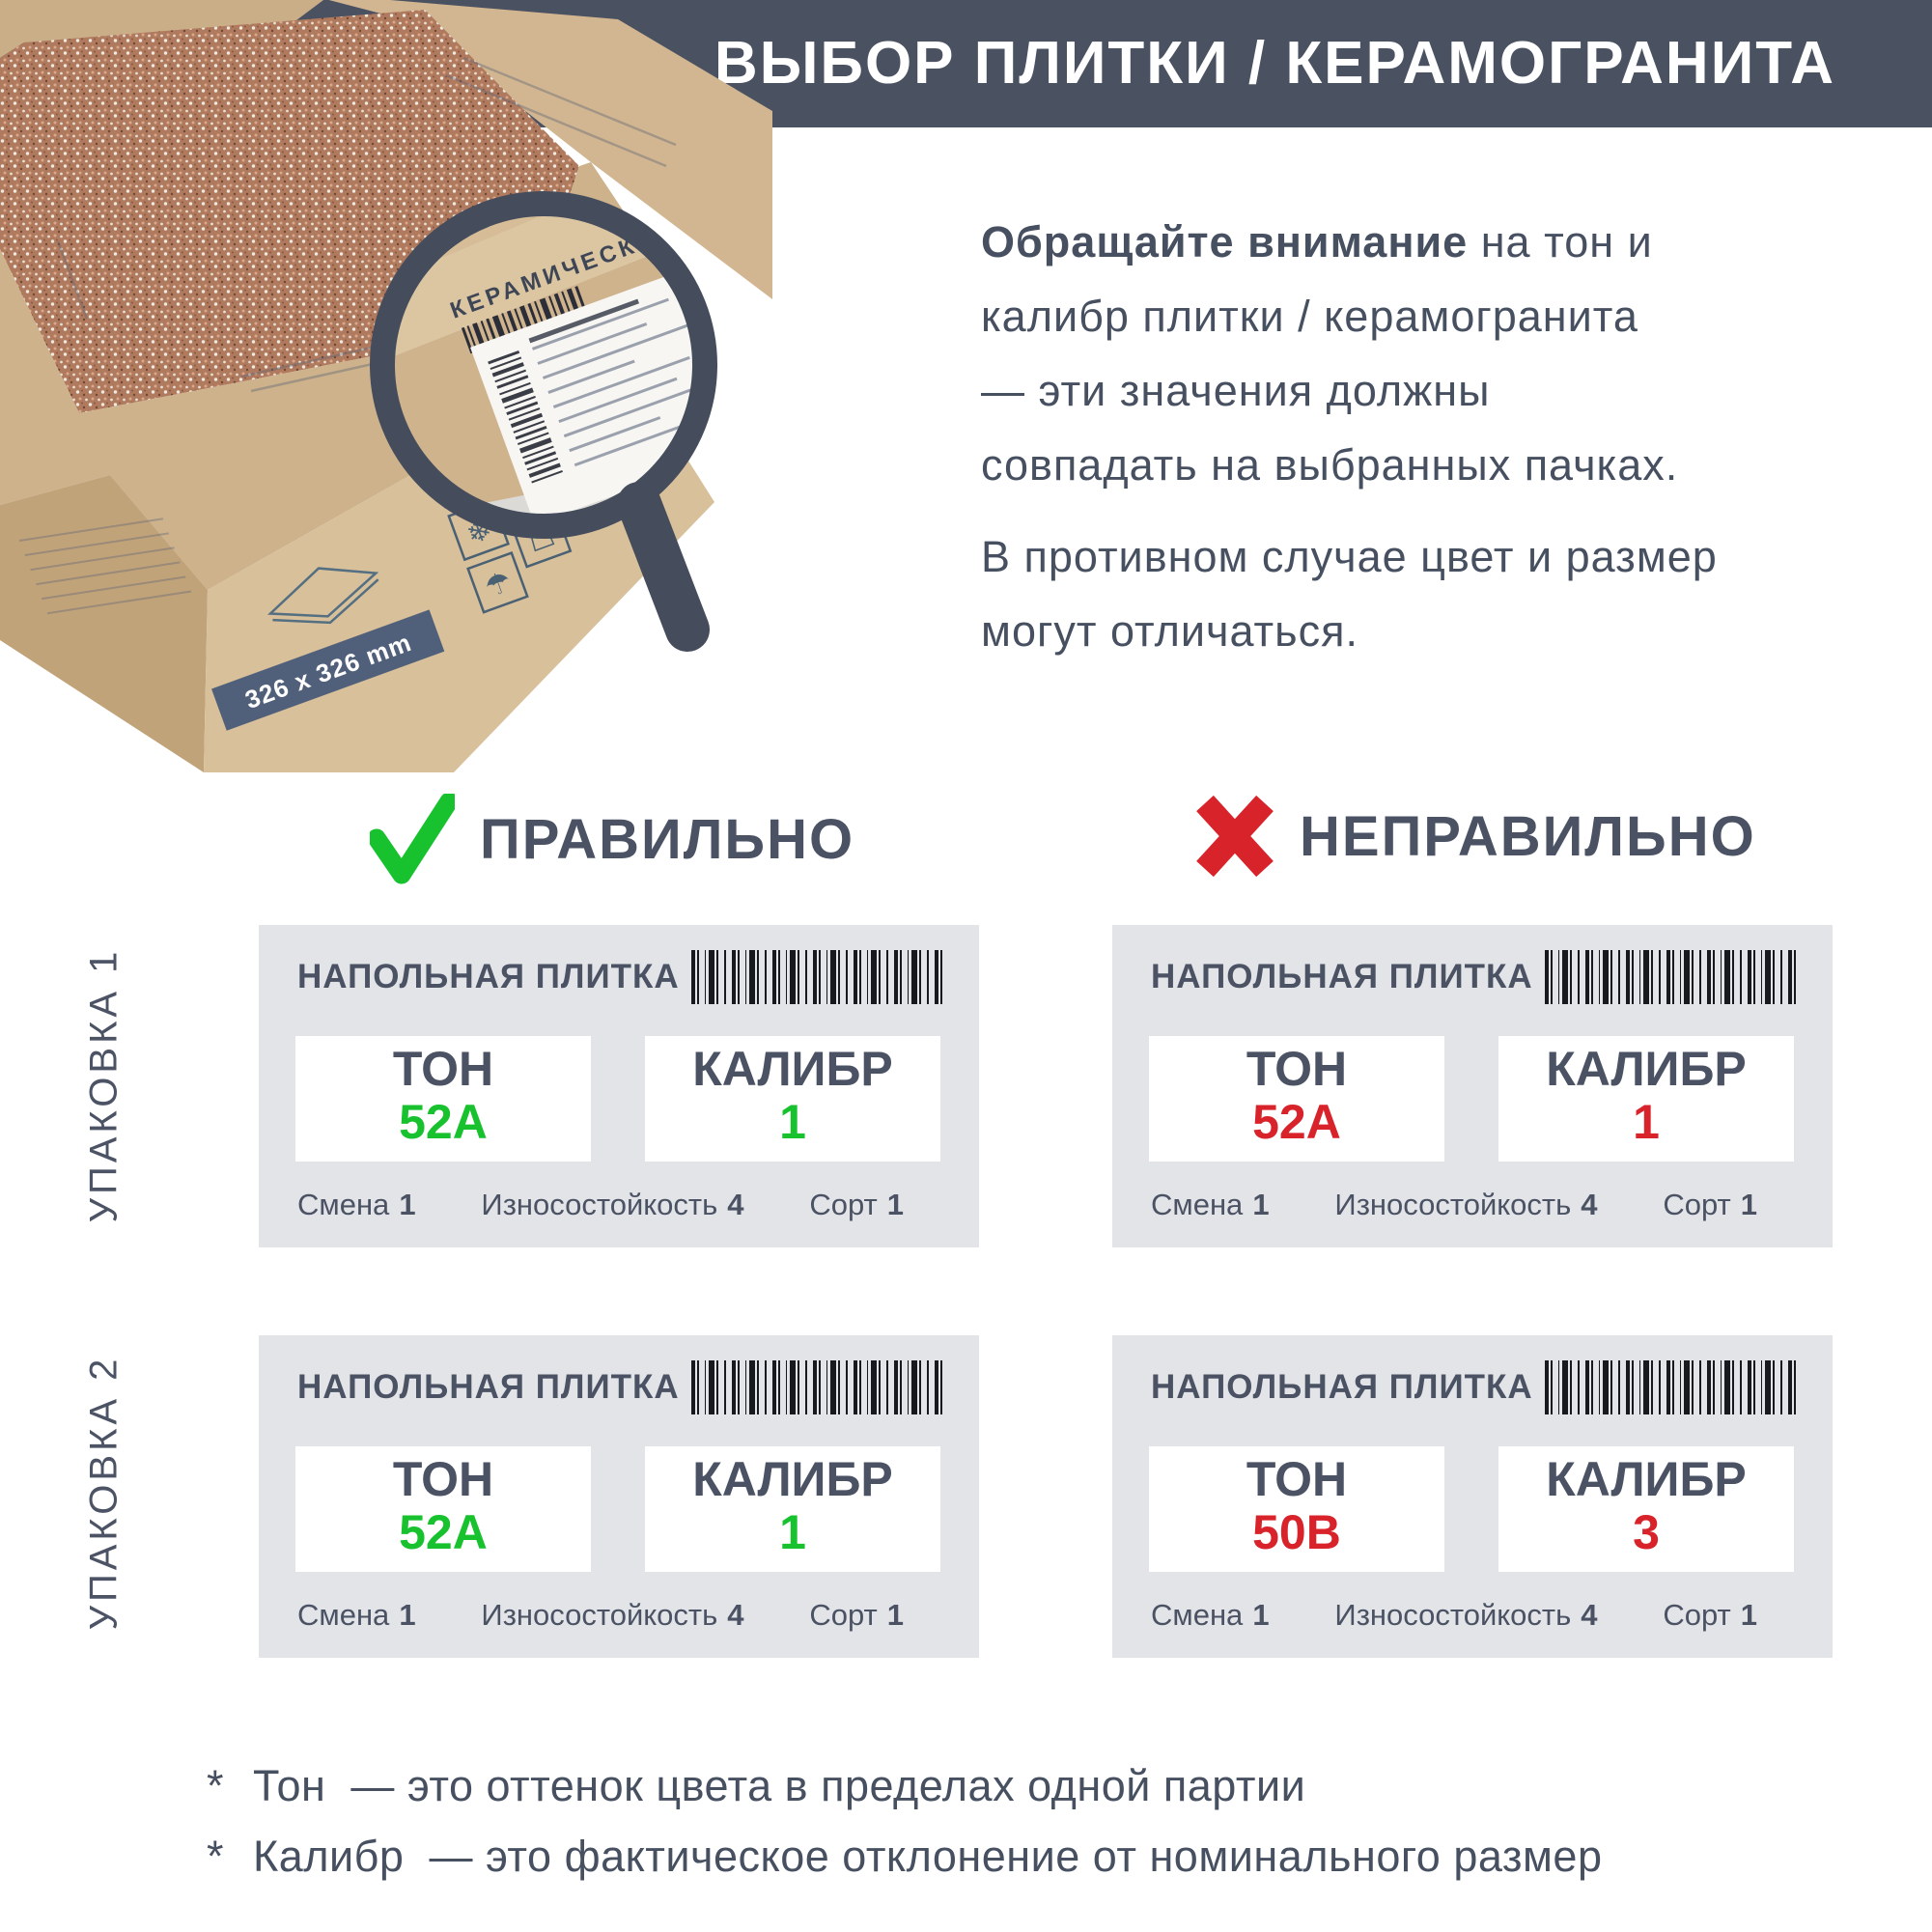 This screenshot has height=1932, width=1932. What do you see at coordinates (1350, 556) in the screenshot?
I see `text-line: В противном случае цвет и размер` at bounding box center [1350, 556].